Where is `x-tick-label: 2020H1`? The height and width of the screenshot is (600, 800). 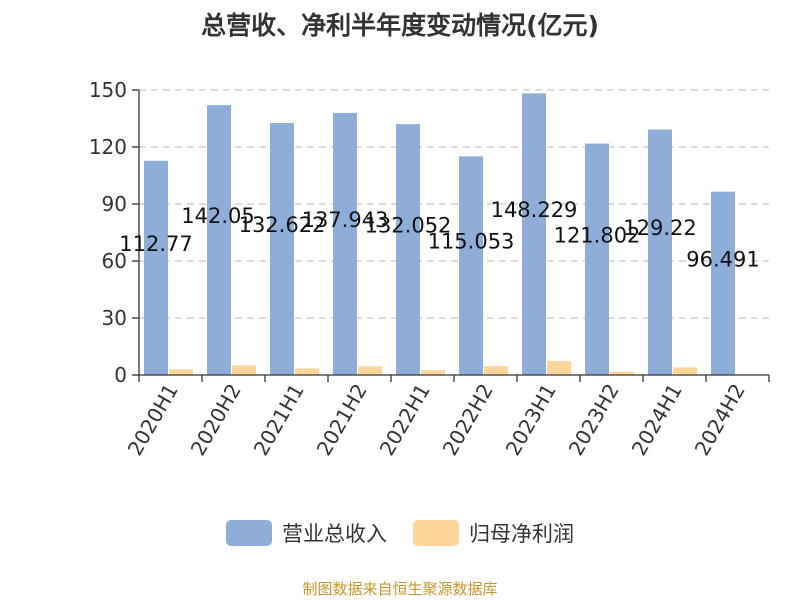 x-tick-label: 2020H1 is located at coordinates (153, 420).